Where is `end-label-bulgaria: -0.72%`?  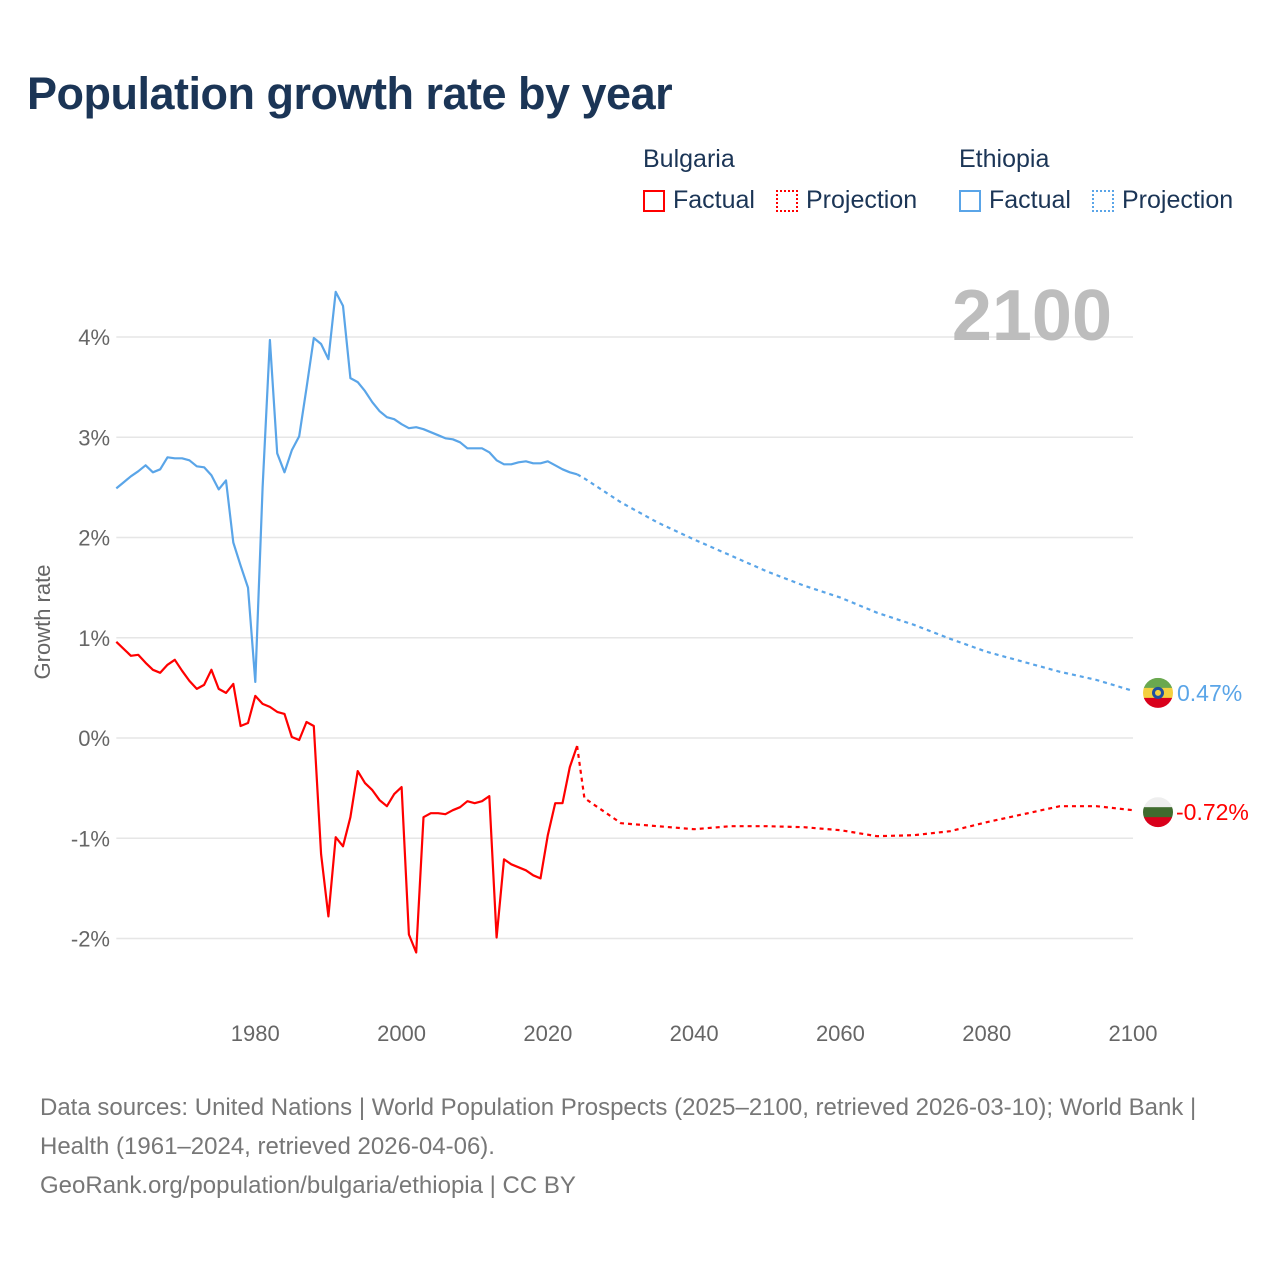 end-label-bulgaria: -0.72% is located at coordinates (1212, 812).